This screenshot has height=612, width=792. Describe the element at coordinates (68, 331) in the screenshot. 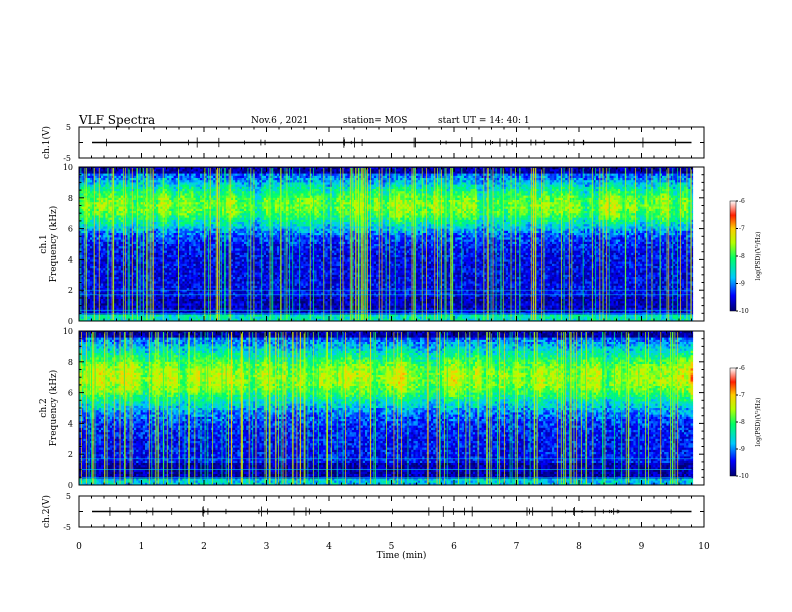

I see `ch2-spectrogram-ytick-10: 10` at that location.